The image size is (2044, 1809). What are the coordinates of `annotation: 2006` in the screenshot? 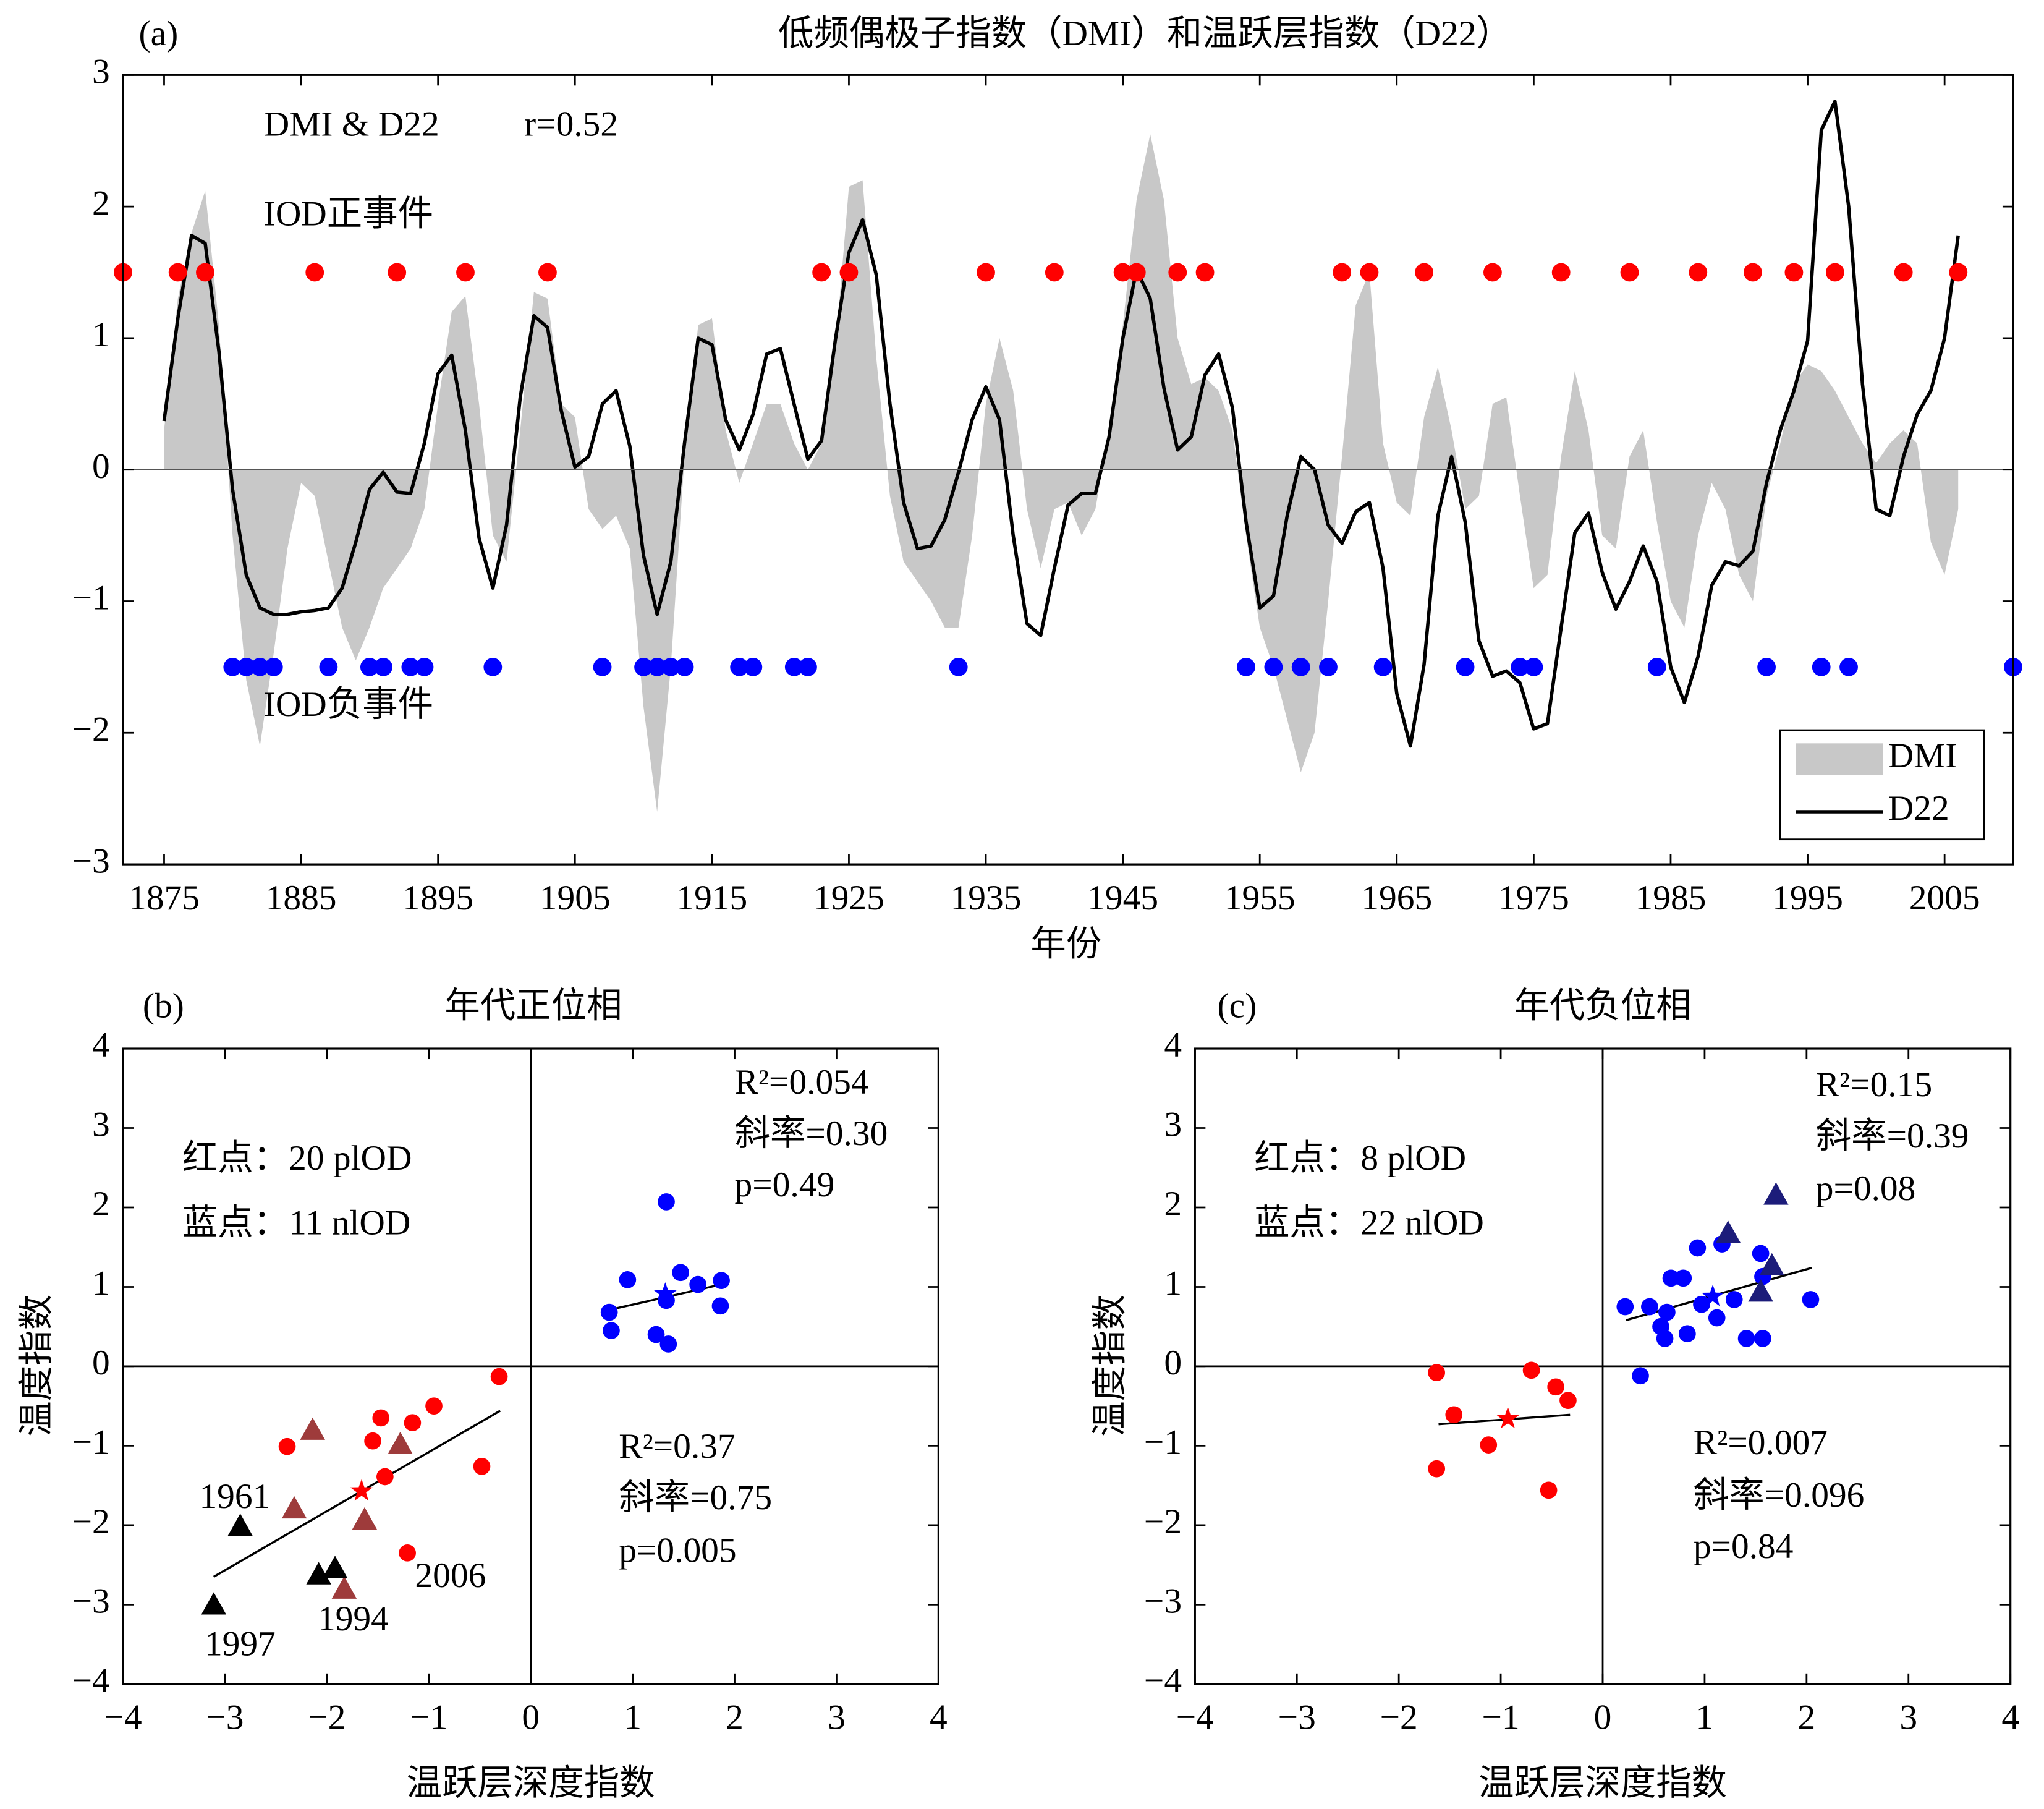 It's located at (451, 1575).